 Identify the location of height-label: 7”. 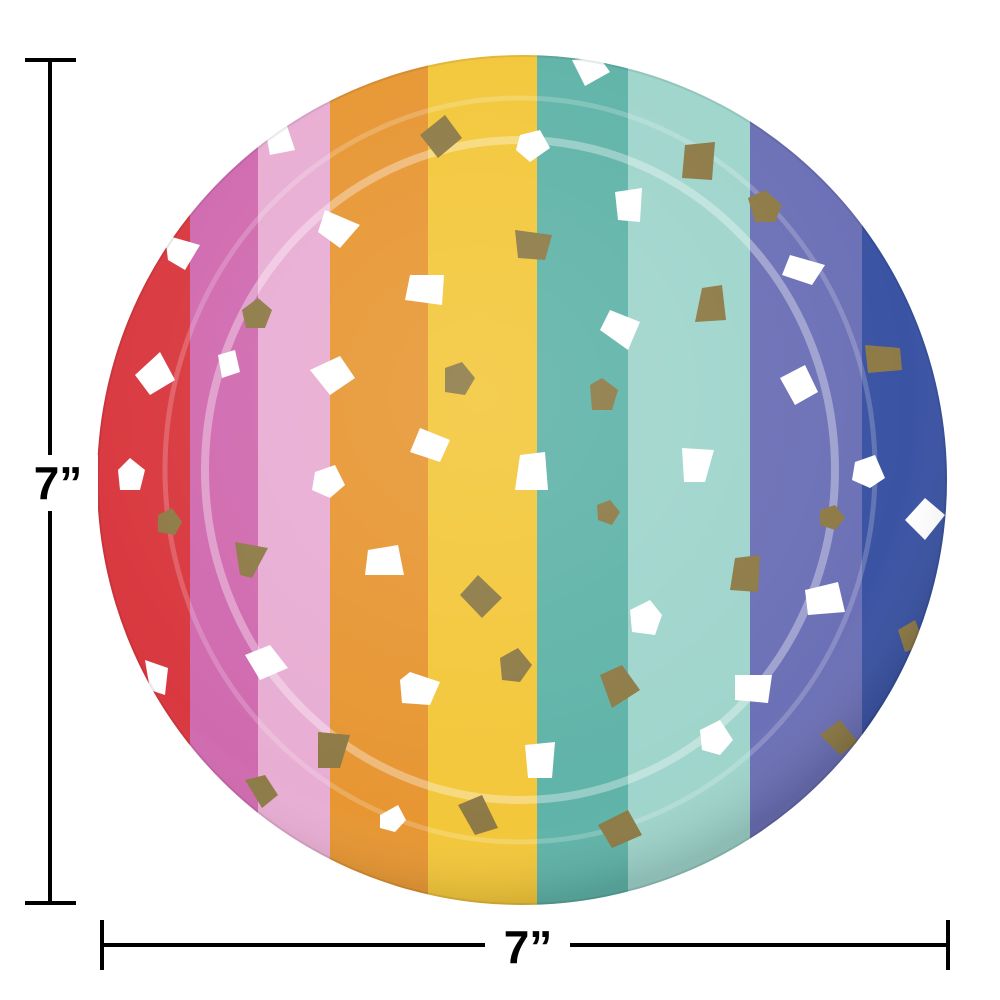
(58, 483).